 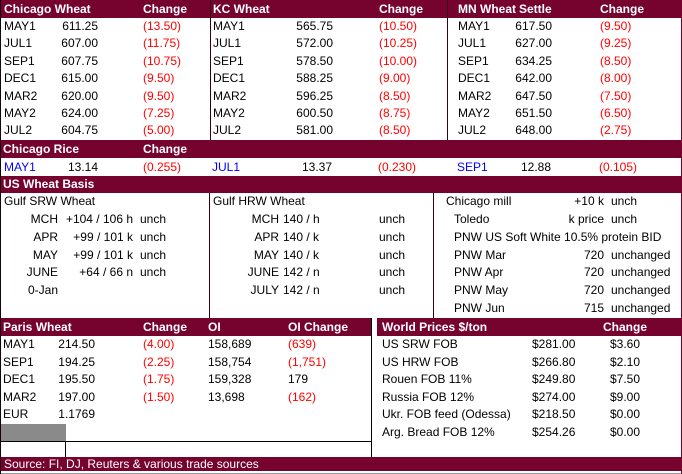 What do you see at coordinates (529, 363) in the screenshot?
I see `world-price-row: US HRW FOB $266.80 $2.10` at bounding box center [529, 363].